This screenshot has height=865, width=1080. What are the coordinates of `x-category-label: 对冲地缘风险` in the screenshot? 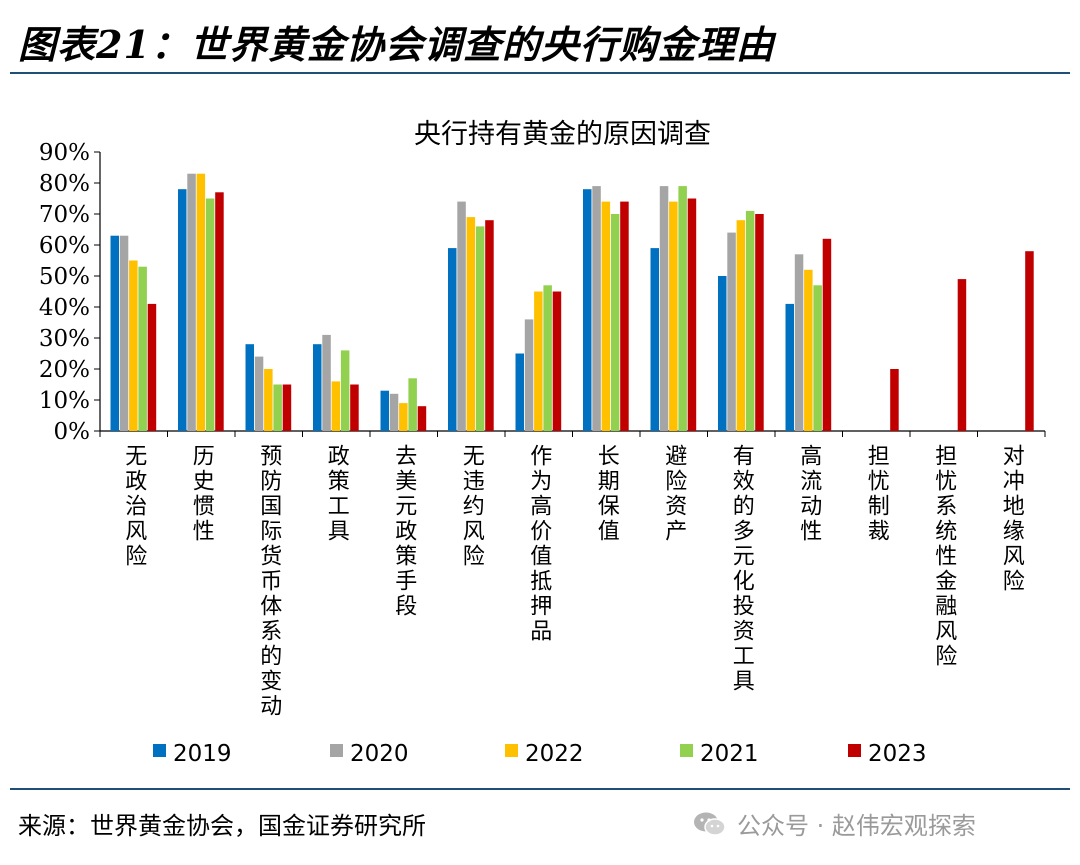 It's located at (1012, 519).